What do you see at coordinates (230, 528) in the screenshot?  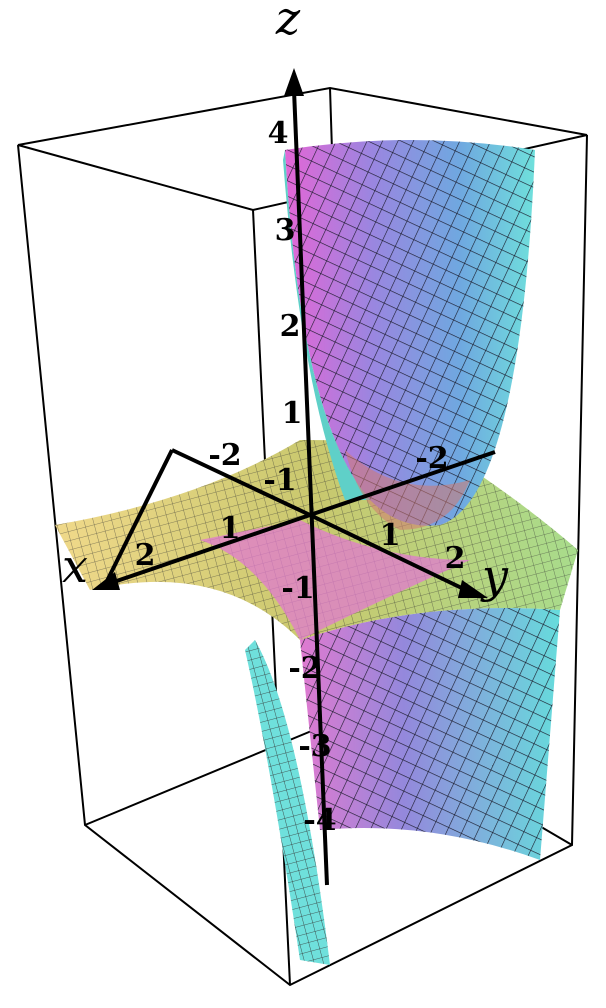 I see `x-tick-label: 1` at bounding box center [230, 528].